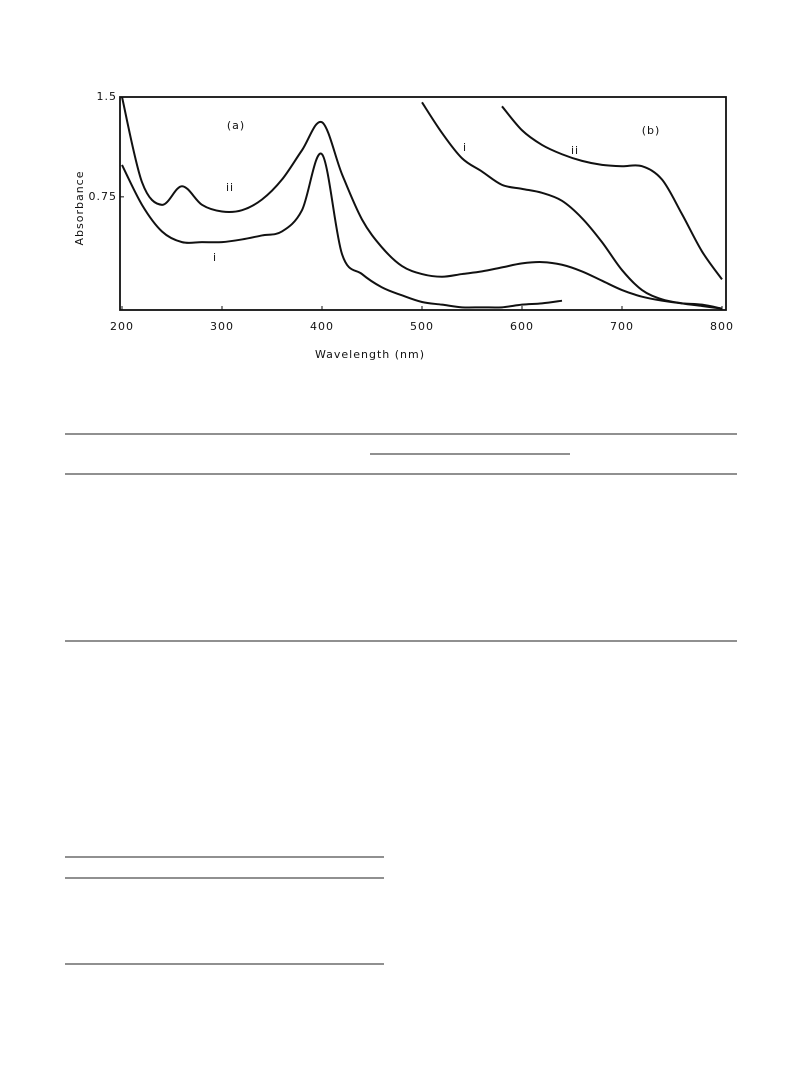 This screenshot has width=797, height=1068. Describe the element at coordinates (651, 130) in the screenshot. I see `panel-label: (b)` at that location.